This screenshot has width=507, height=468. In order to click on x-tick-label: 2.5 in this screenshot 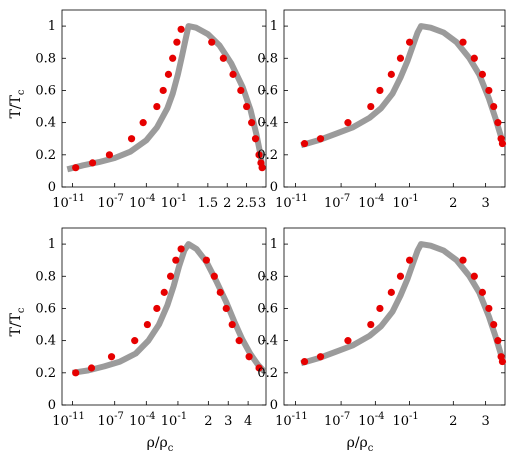, I will do `click(246, 203)`.